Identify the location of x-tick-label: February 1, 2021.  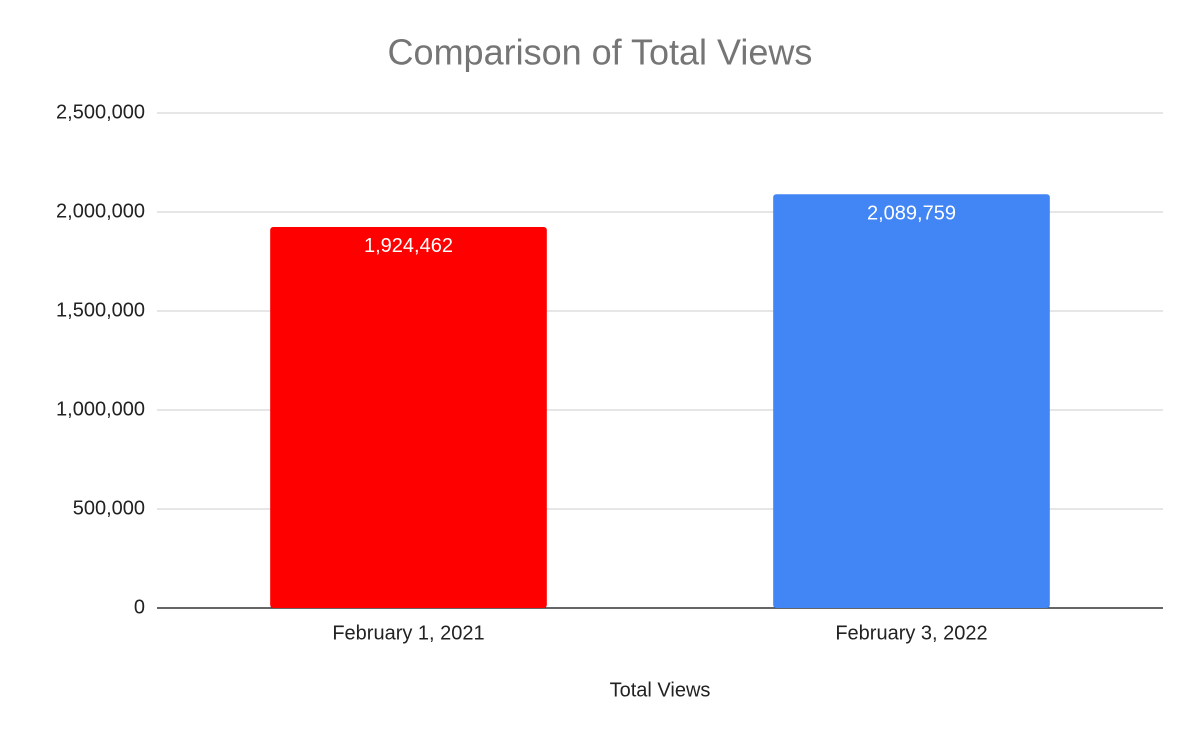
(408, 633).